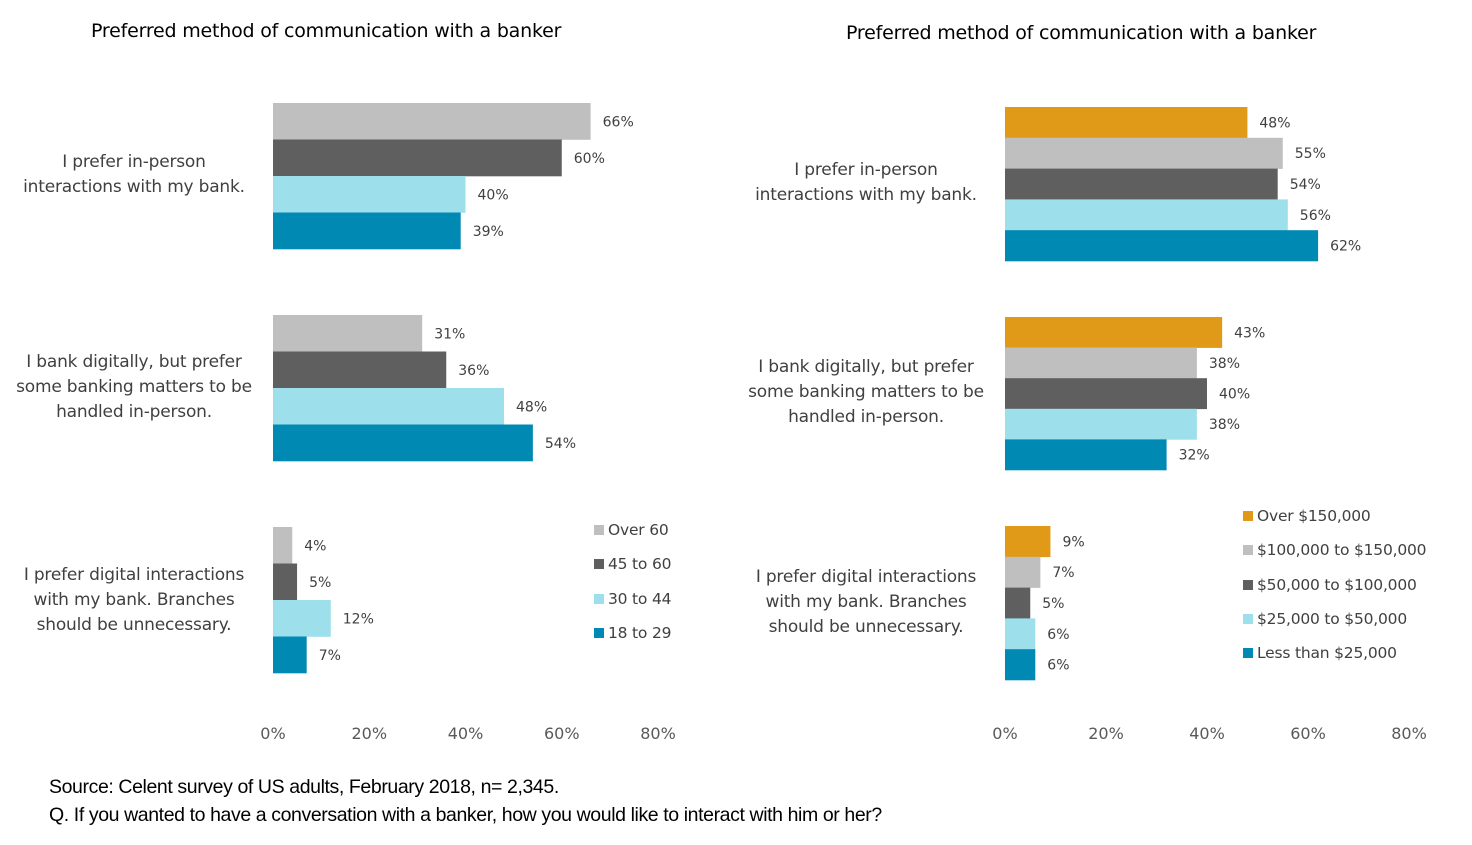 The image size is (1472, 845). Describe the element at coordinates (473, 371) in the screenshot. I see `left-value-label-1-1: 36%` at that location.